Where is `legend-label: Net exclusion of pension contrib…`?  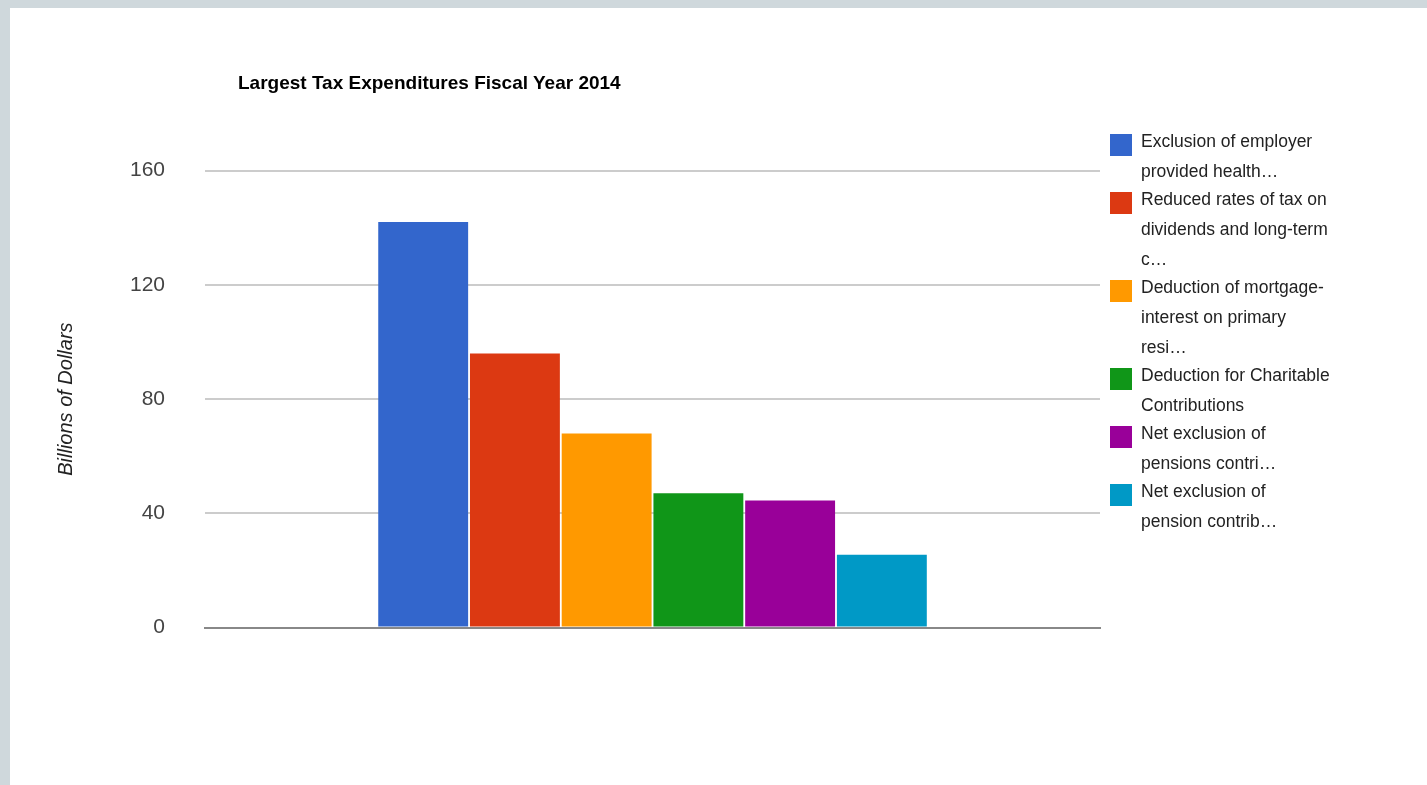 legend-label: Net exclusion of pension contrib… is located at coordinates (1210, 506).